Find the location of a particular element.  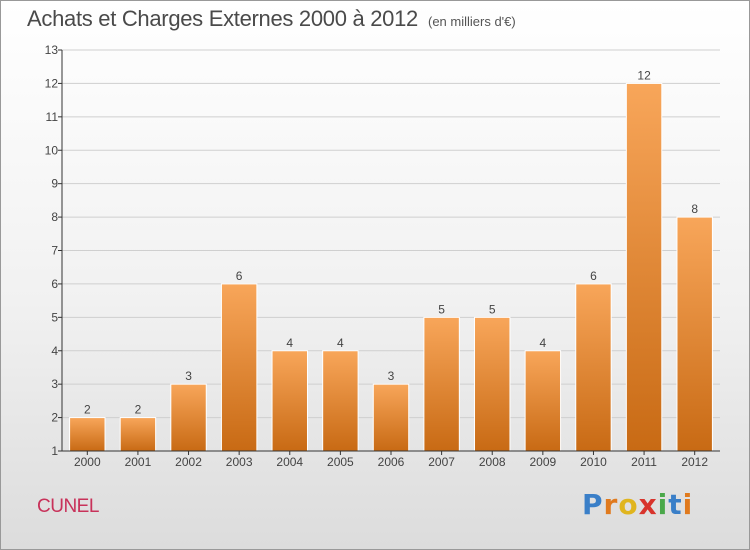

x-tick-label: 2004 is located at coordinates (289, 462).